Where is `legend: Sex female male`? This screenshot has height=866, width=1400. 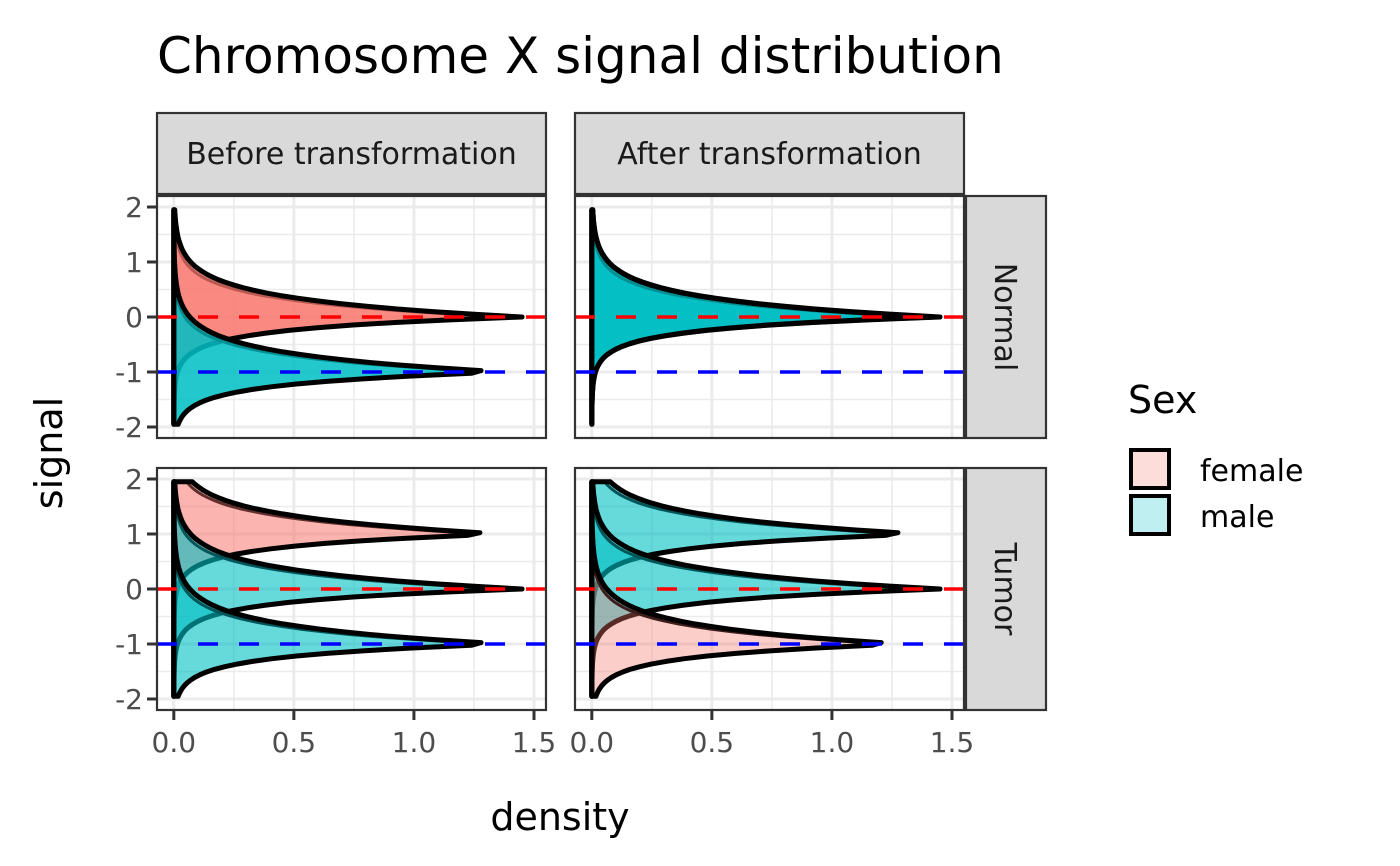 legend: Sex female male is located at coordinates (1215, 457).